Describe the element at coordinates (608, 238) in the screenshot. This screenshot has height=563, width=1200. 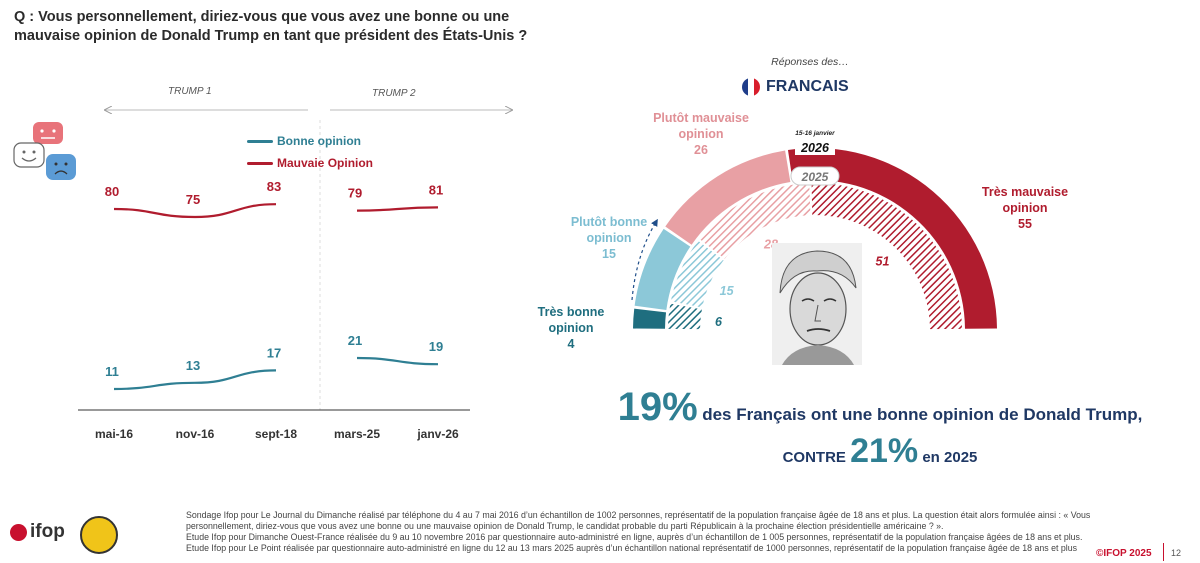
I see `label-plutot-bonne-line2: opinion` at that location.